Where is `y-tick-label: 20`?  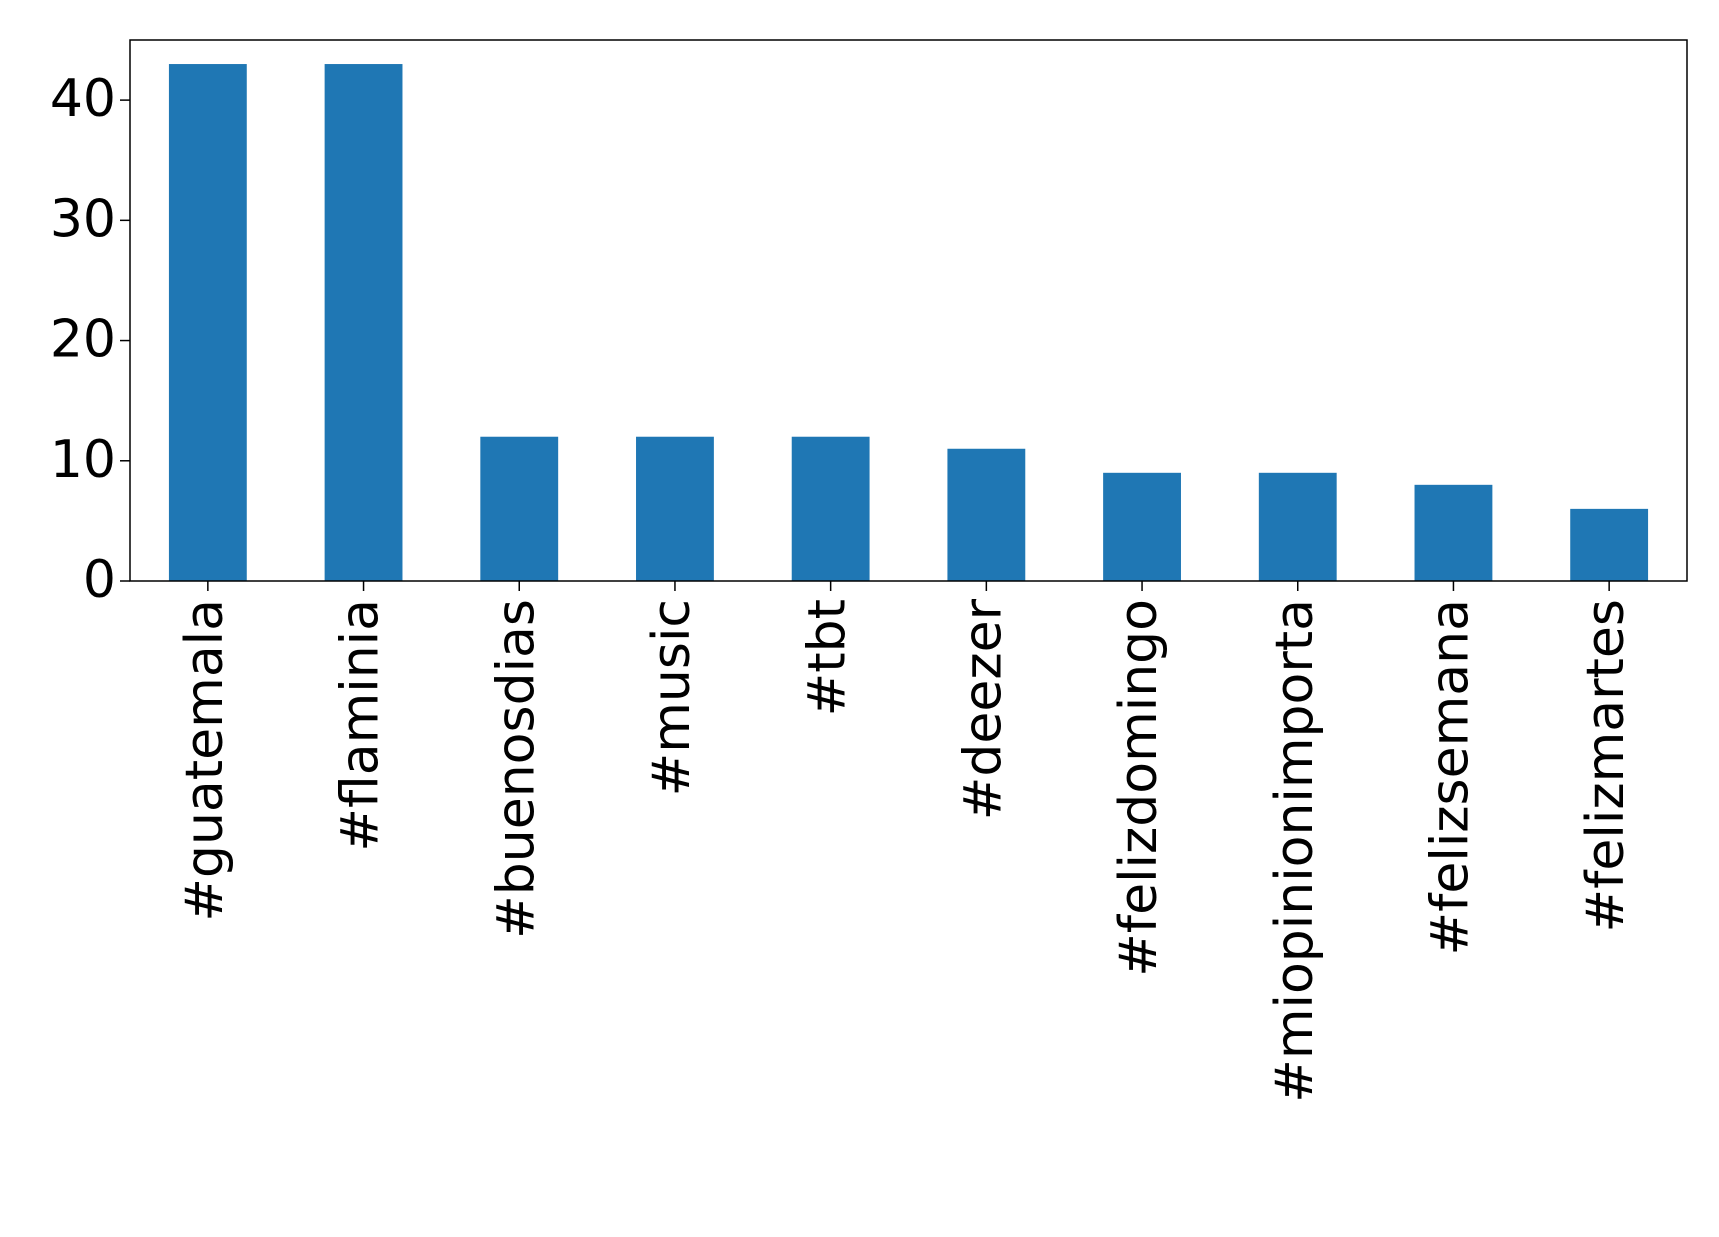 y-tick-label: 20 is located at coordinates (83, 340).